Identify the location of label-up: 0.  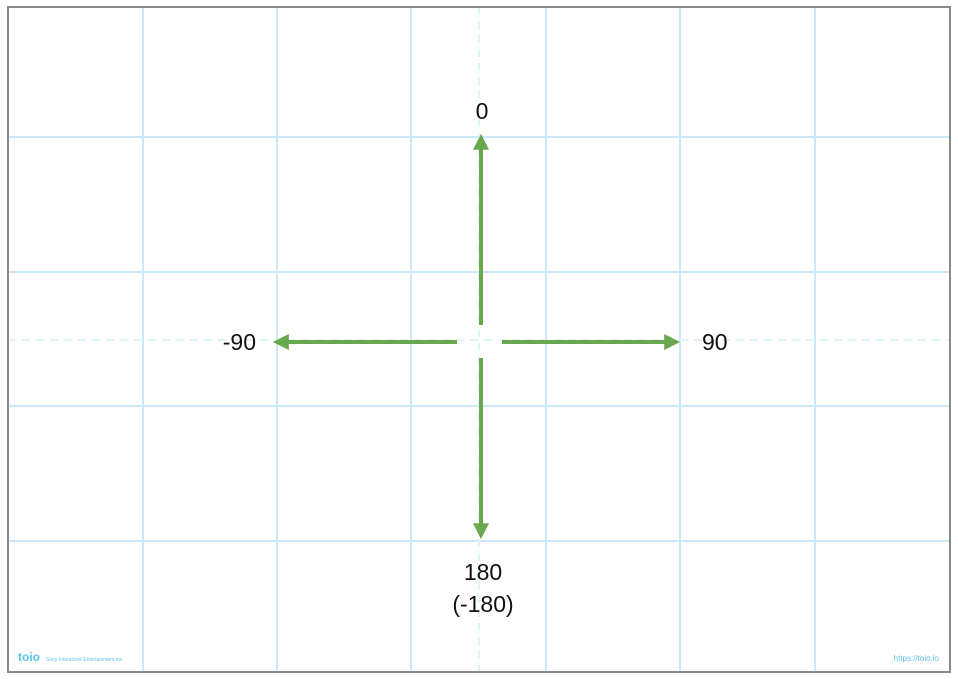
(482, 111).